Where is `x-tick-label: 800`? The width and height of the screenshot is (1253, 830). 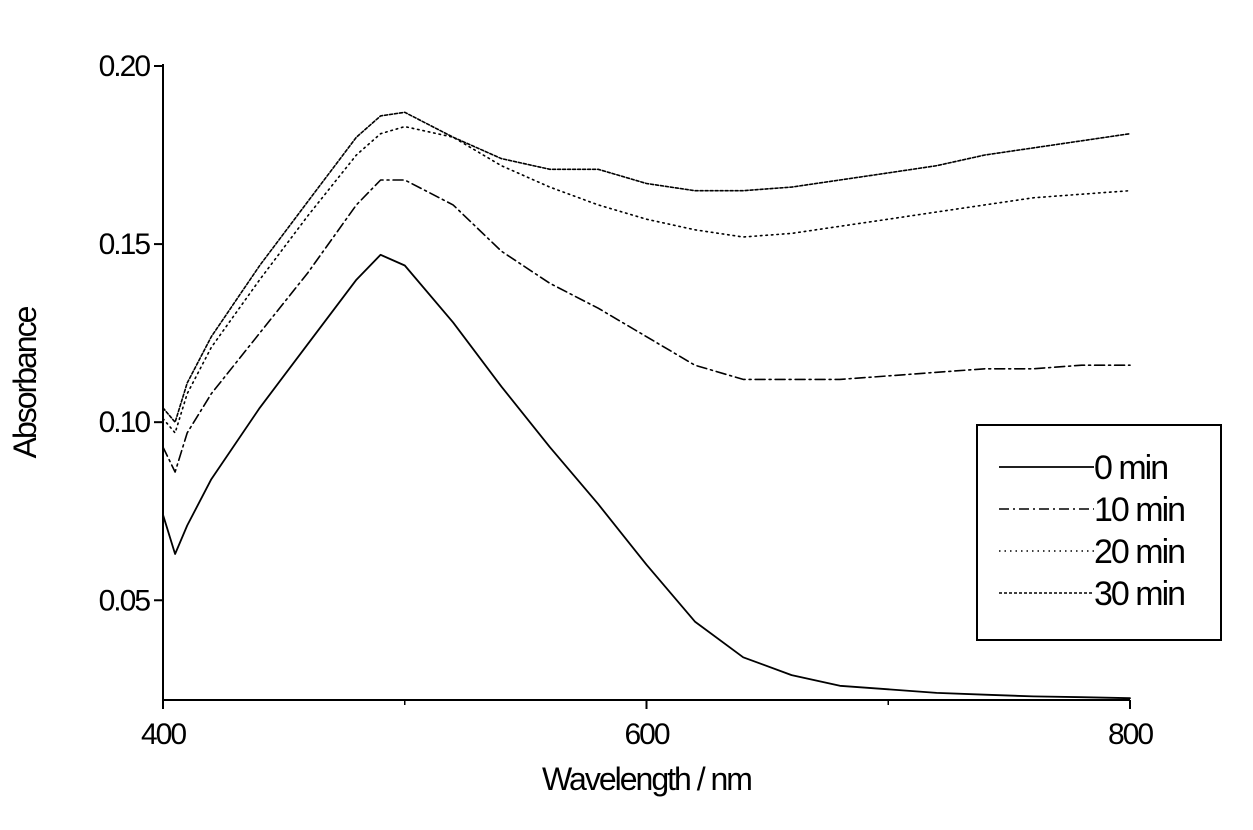 x-tick-label: 800 is located at coordinates (1130, 734).